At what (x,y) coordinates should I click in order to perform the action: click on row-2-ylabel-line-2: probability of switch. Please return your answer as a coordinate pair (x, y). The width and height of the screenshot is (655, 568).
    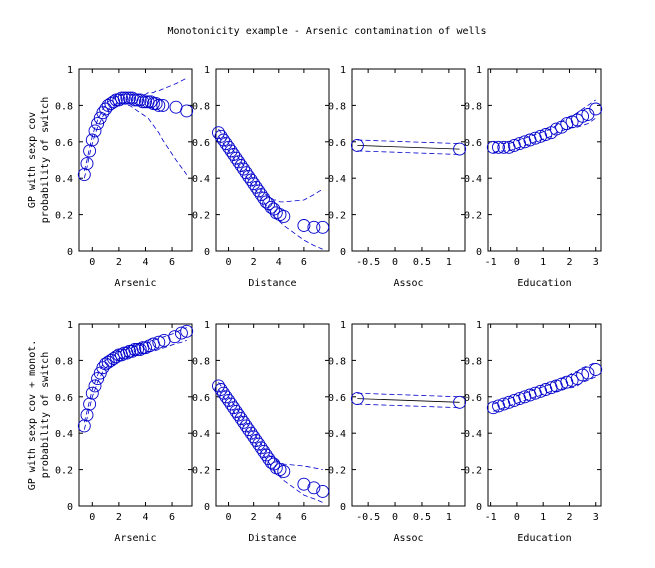
    Looking at the image, I should click on (45, 415).